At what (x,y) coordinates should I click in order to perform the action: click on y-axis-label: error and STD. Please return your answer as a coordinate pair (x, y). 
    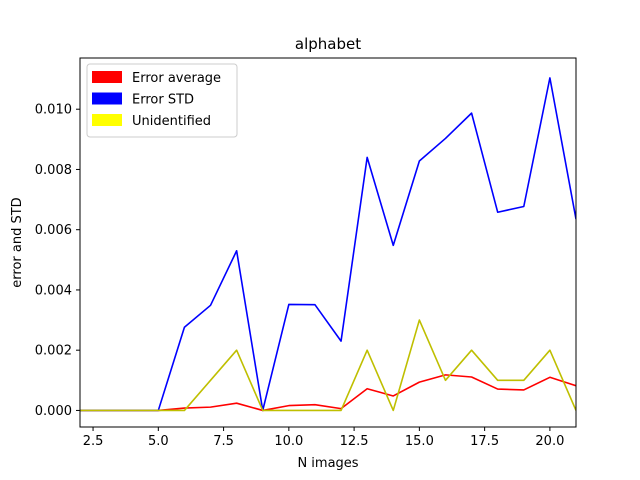
    Looking at the image, I should click on (17, 242).